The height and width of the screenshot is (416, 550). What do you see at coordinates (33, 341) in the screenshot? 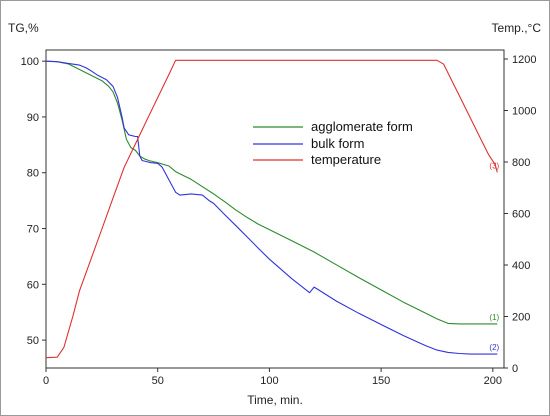
I see `left-tick-label: 50` at bounding box center [33, 341].